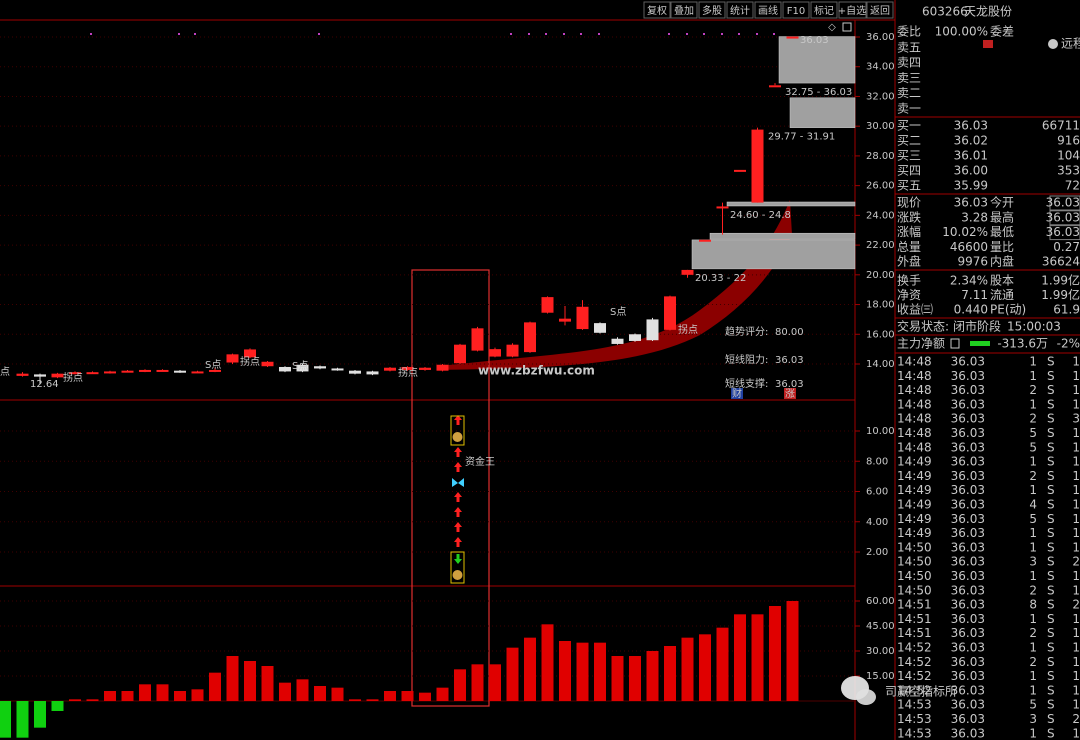 This screenshot has height=740, width=1080. Describe the element at coordinates (458, 527) in the screenshot. I see `signal-arrow` at that location.